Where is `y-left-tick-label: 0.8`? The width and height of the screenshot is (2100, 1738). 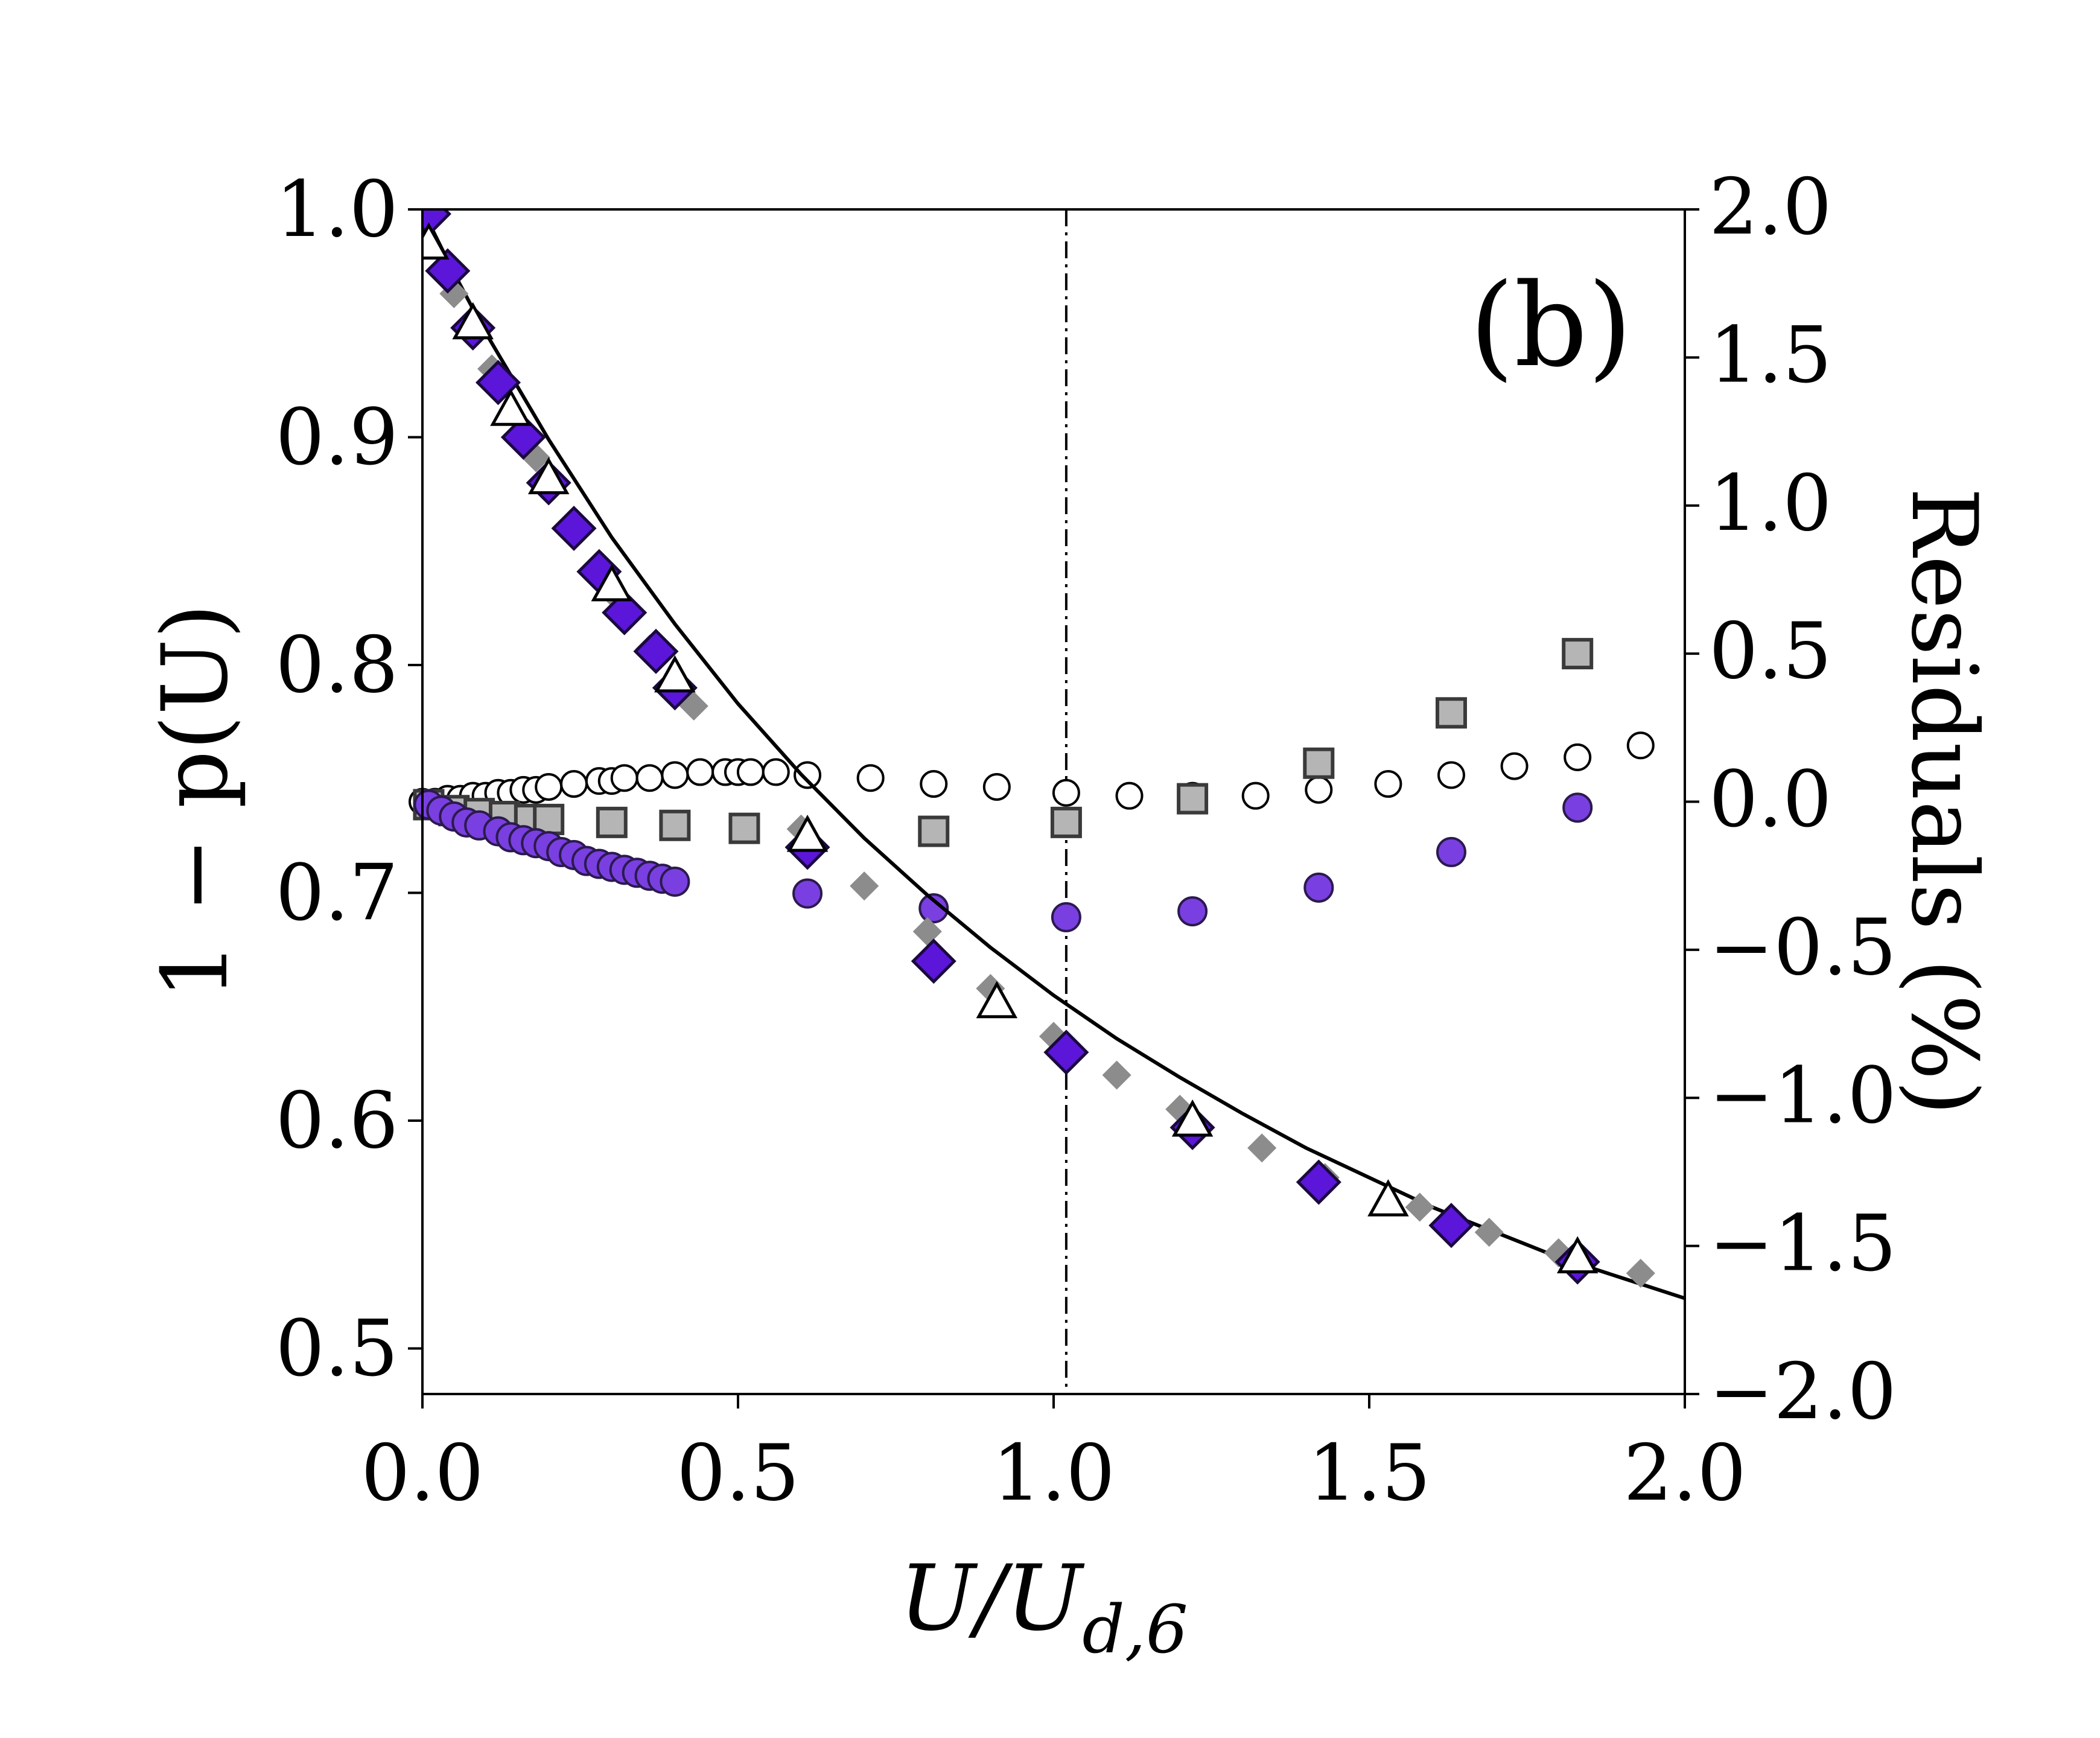 y-left-tick-label: 0.8 is located at coordinates (337, 665).